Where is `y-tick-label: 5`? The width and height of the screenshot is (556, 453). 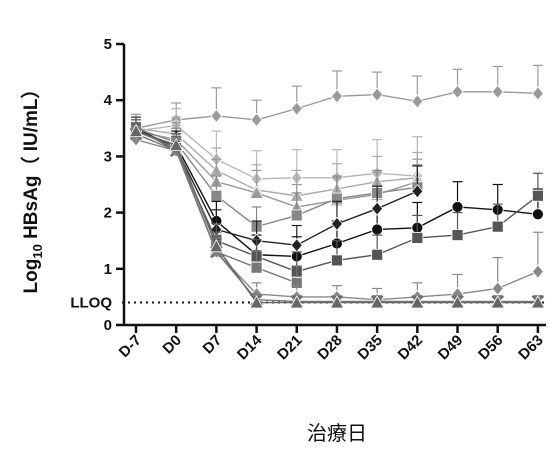
y-tick-label: 5 is located at coordinates (108, 44).